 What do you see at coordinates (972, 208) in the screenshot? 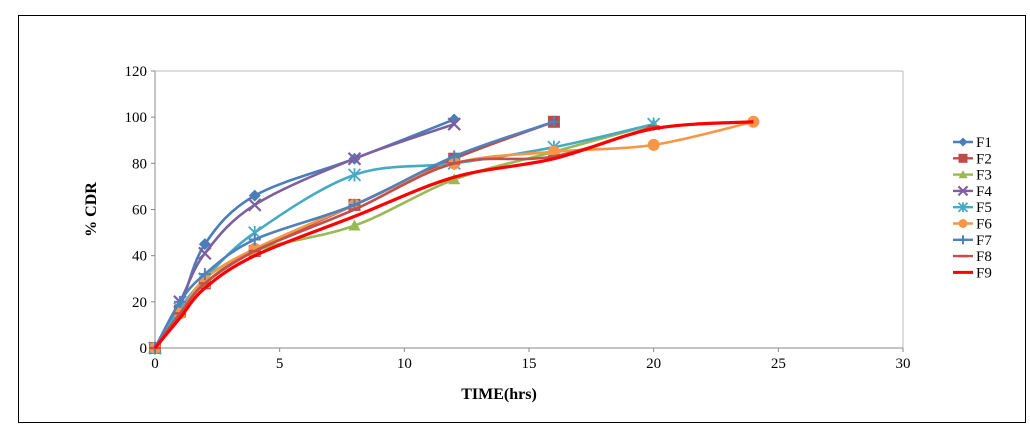
I see `legend-item-f5: F5` at bounding box center [972, 208].